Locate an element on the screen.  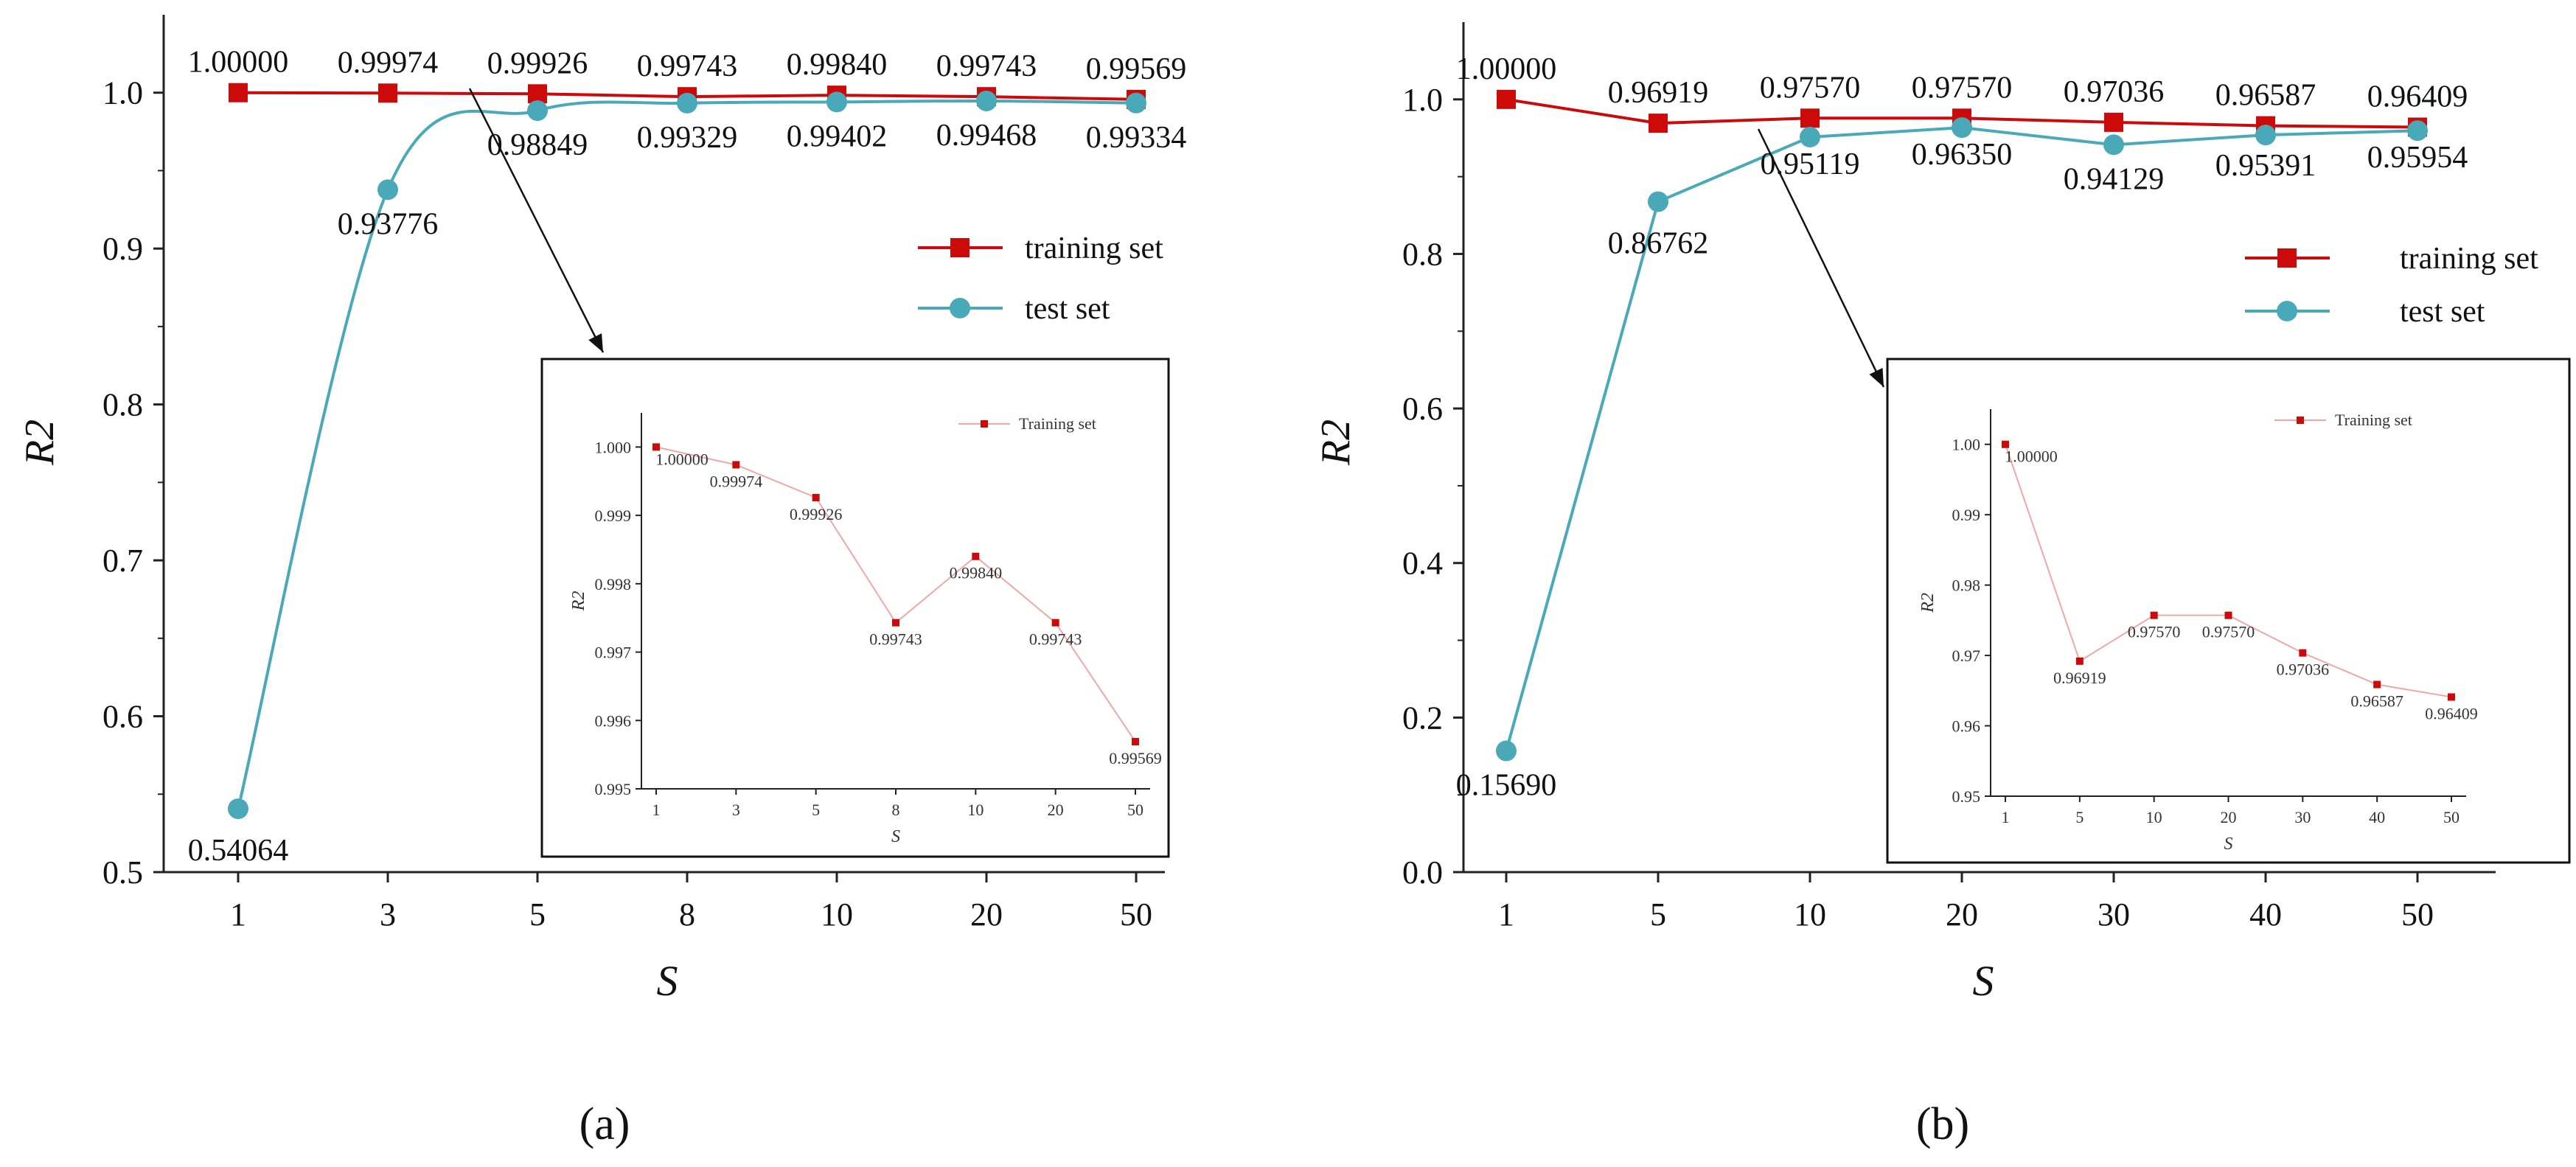
x-tick-label: 3 is located at coordinates (388, 915).